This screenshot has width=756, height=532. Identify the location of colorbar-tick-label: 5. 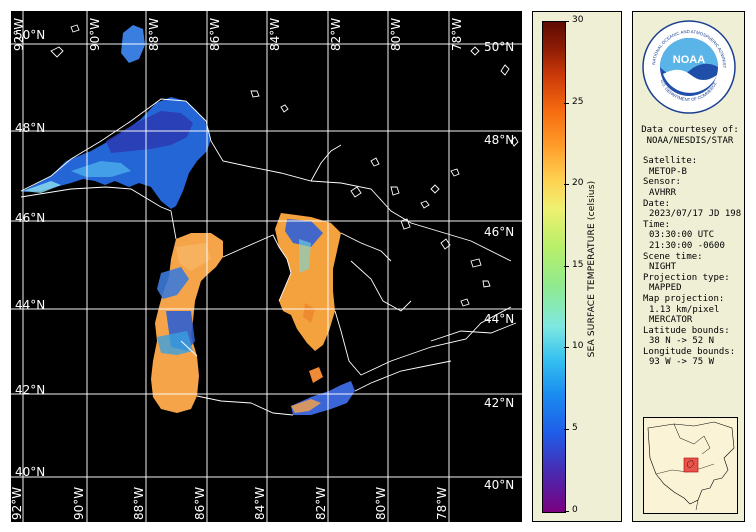
(575, 428).